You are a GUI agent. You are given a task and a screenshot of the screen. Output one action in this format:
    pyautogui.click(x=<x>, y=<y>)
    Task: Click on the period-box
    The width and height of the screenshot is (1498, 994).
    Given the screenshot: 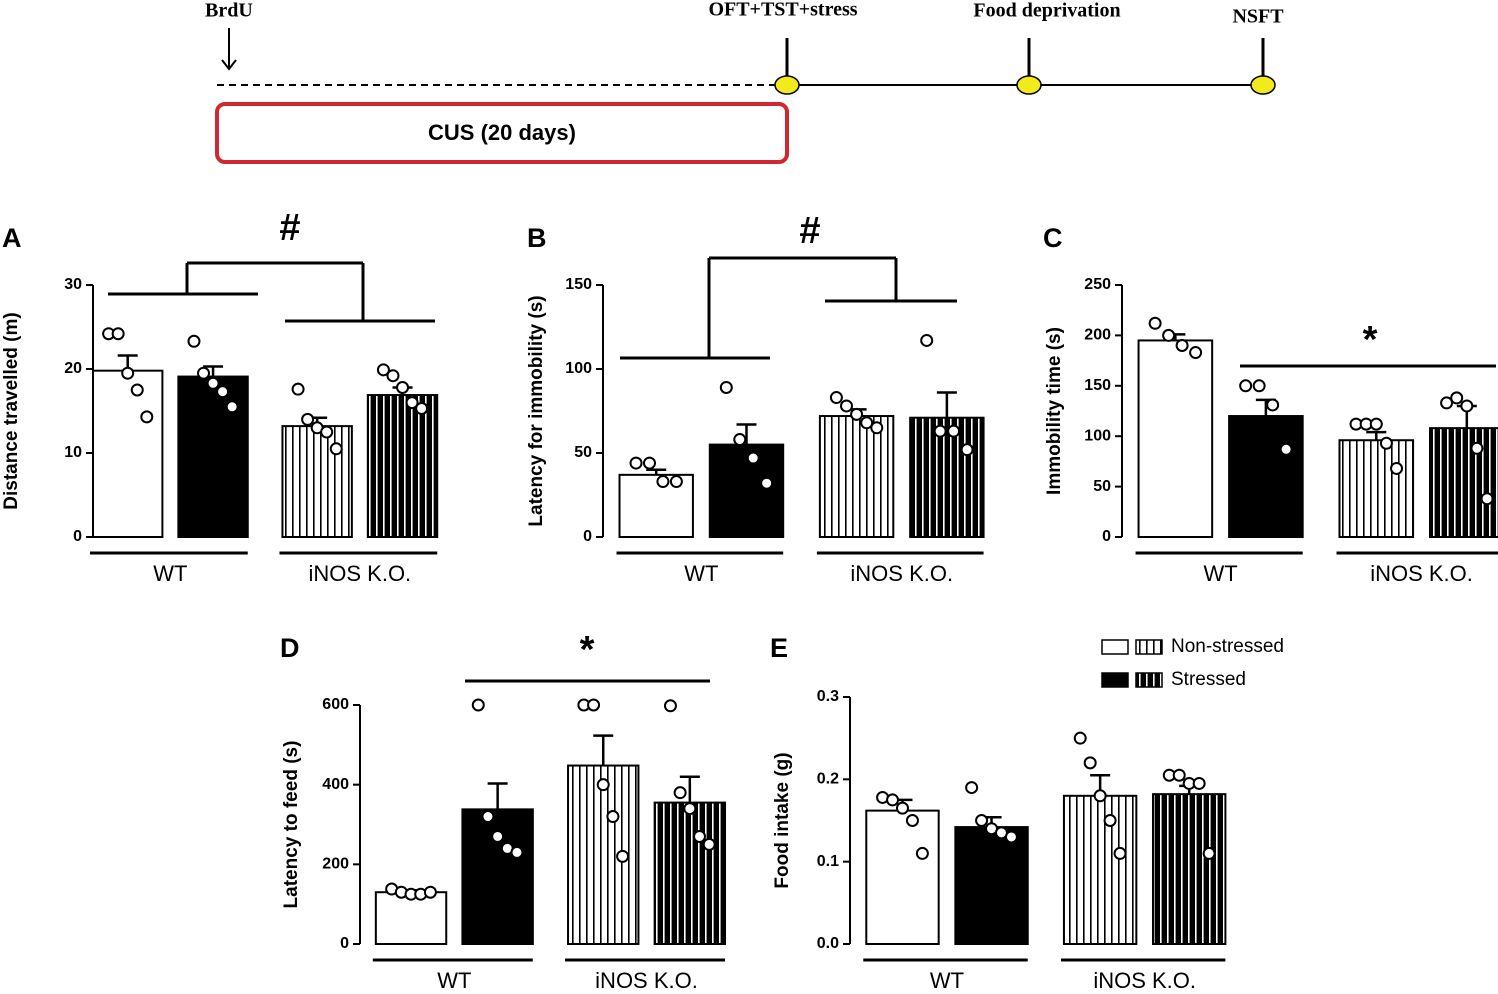 What is the action you would take?
    pyautogui.click(x=502, y=133)
    